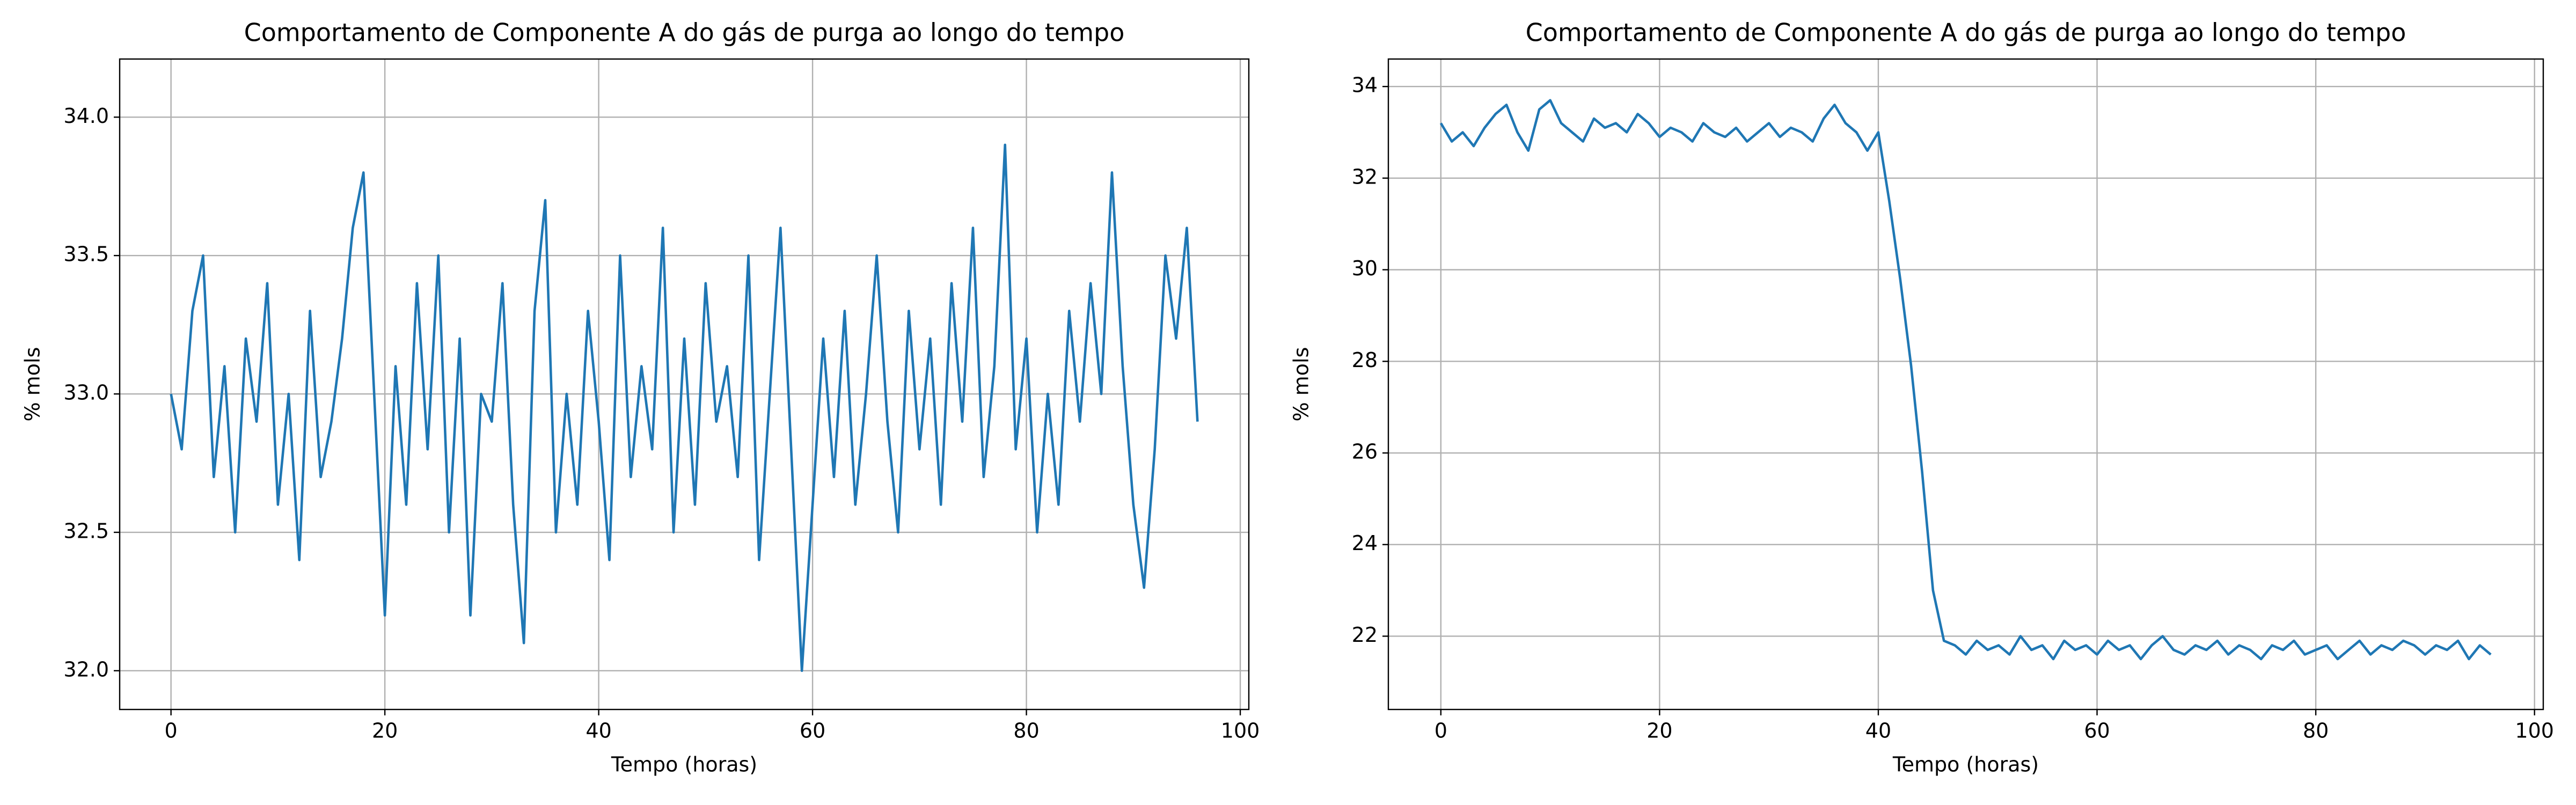 The image size is (2576, 805). I want to click on y-tick-label: 34.0, so click(86, 116).